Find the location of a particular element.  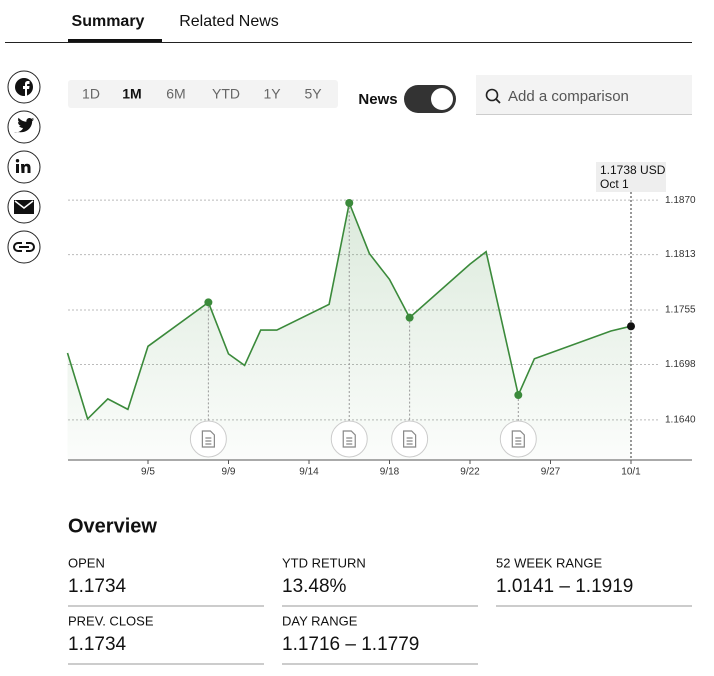

share-email is located at coordinates (24, 207).